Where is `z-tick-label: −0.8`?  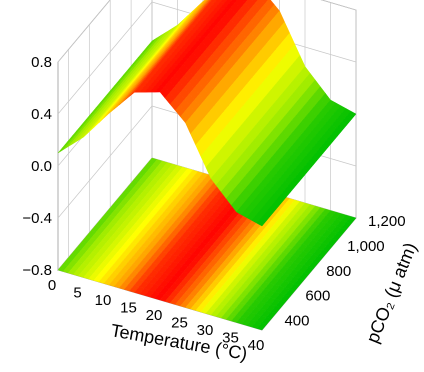 z-tick-label: −0.8 is located at coordinates (37, 270).